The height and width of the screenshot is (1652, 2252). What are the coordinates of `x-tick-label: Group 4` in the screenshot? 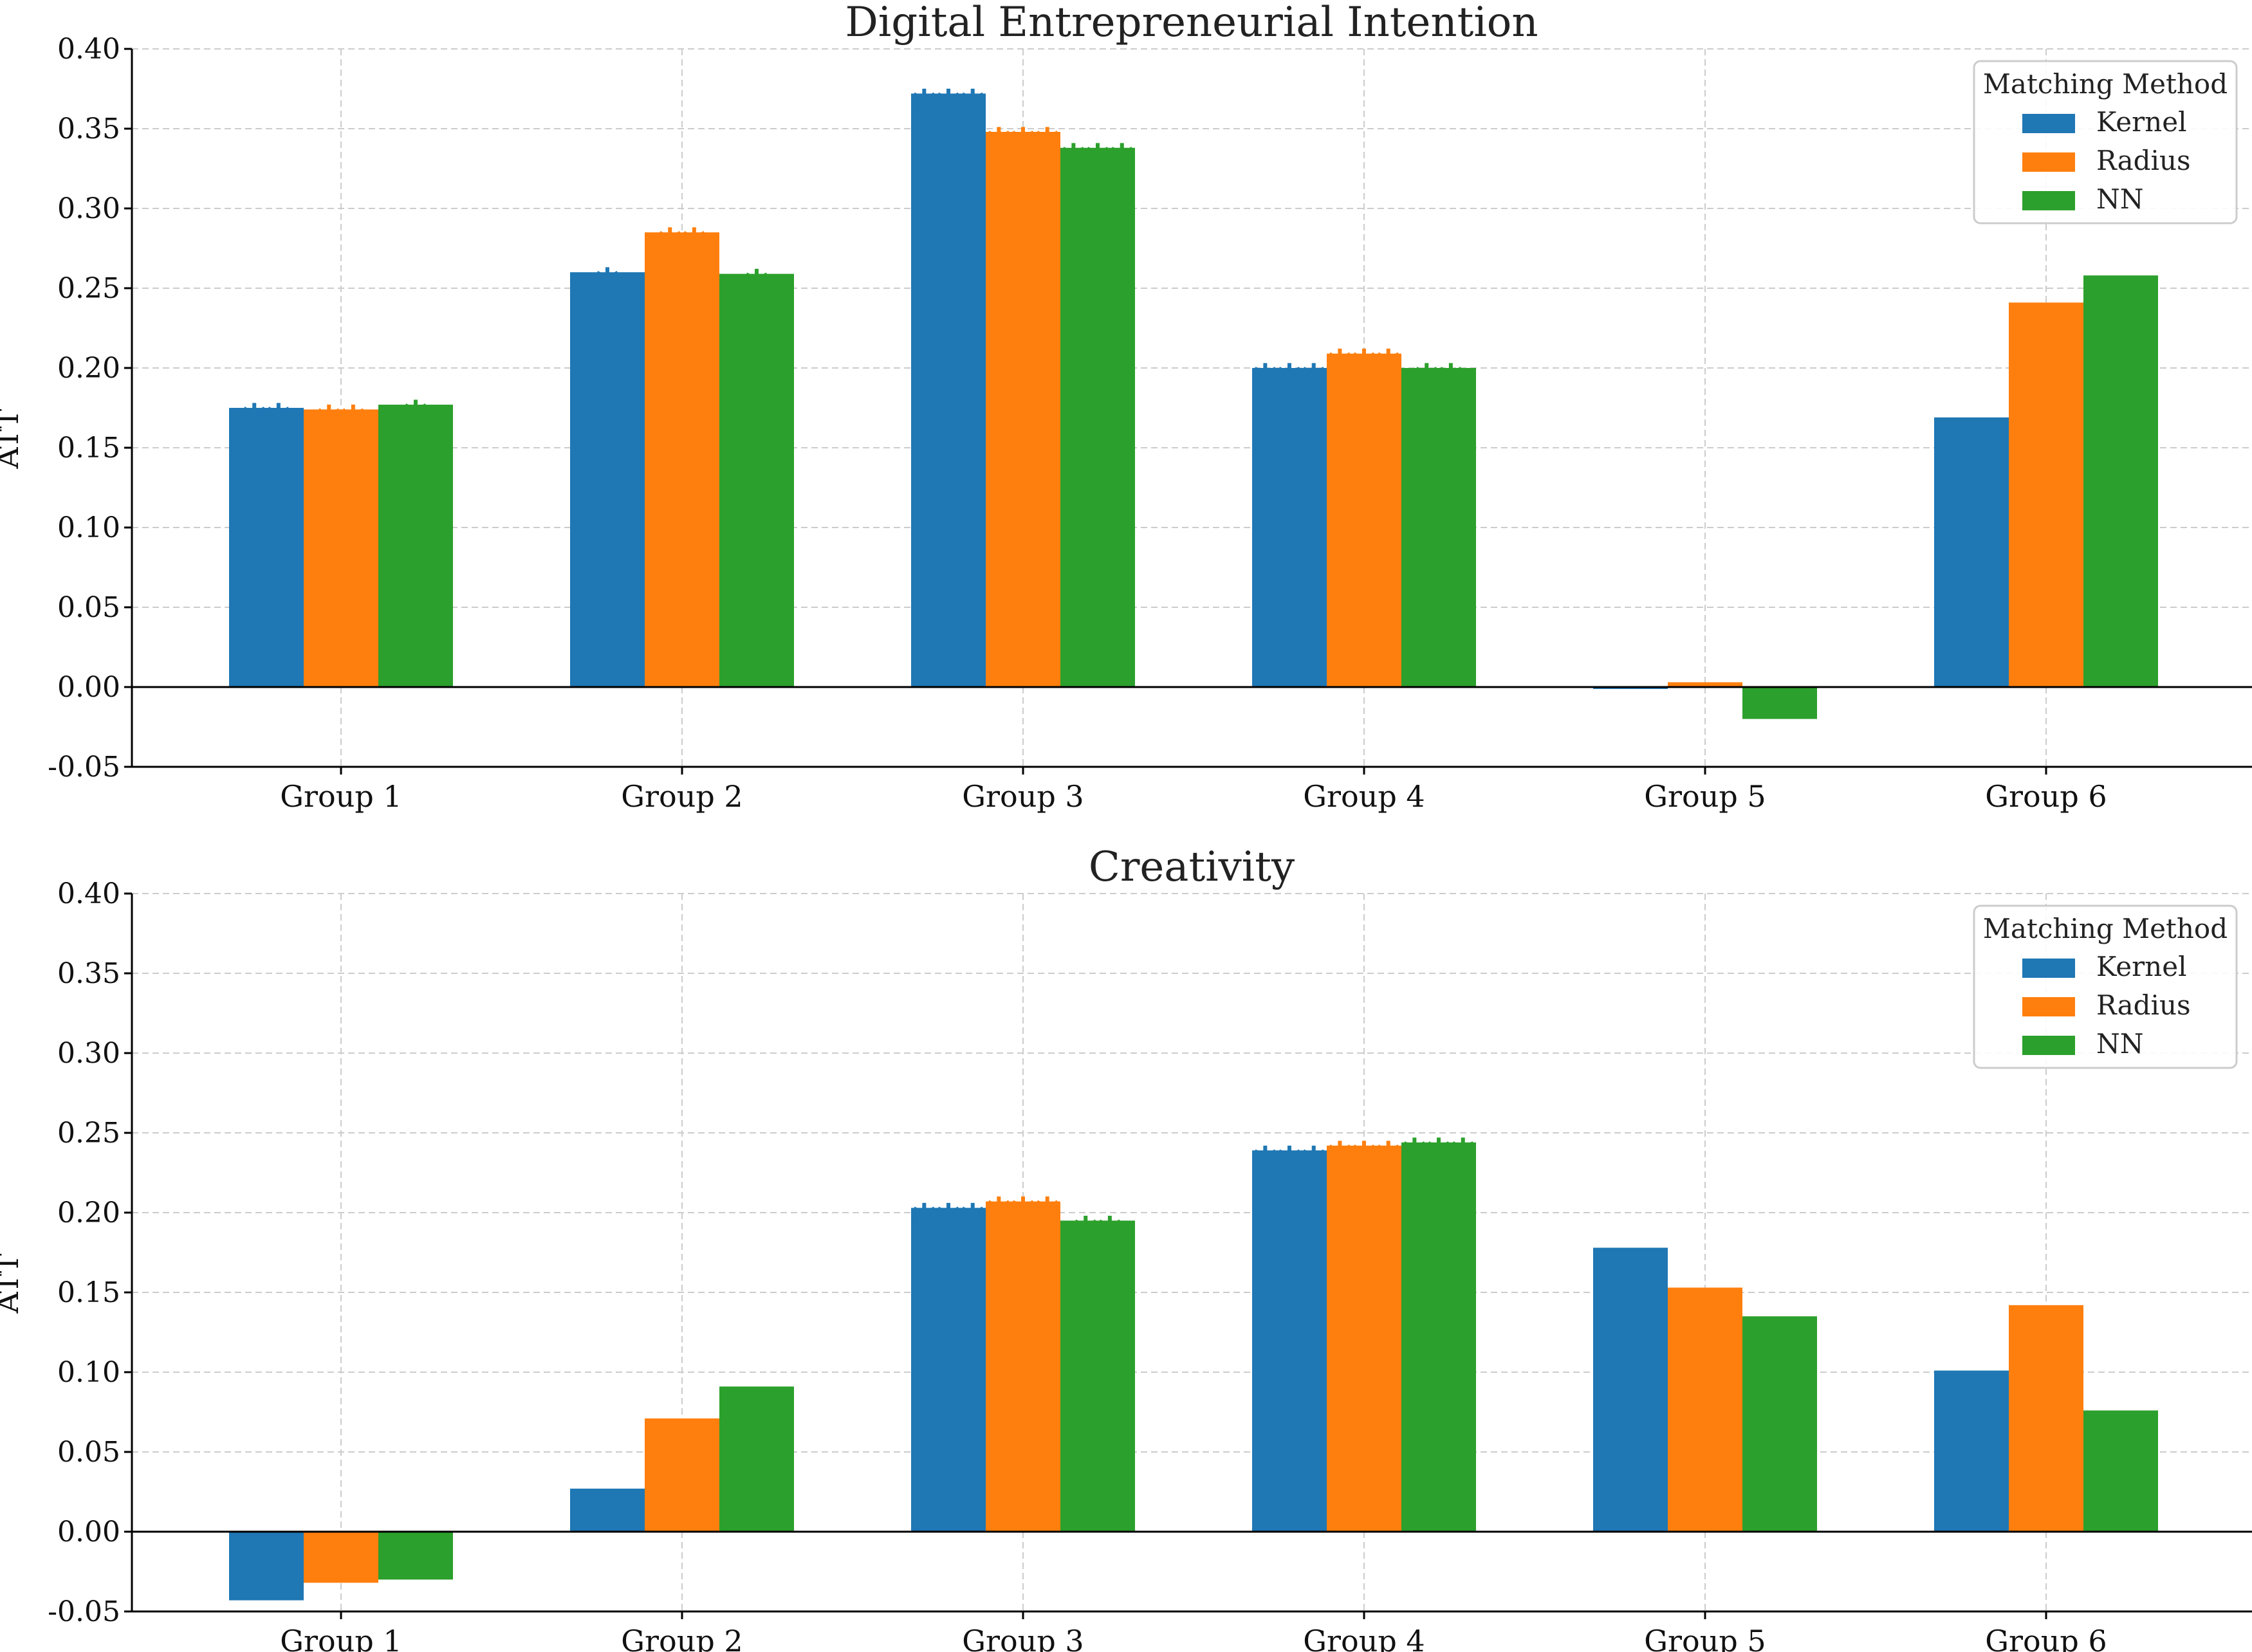 It's located at (1364, 796).